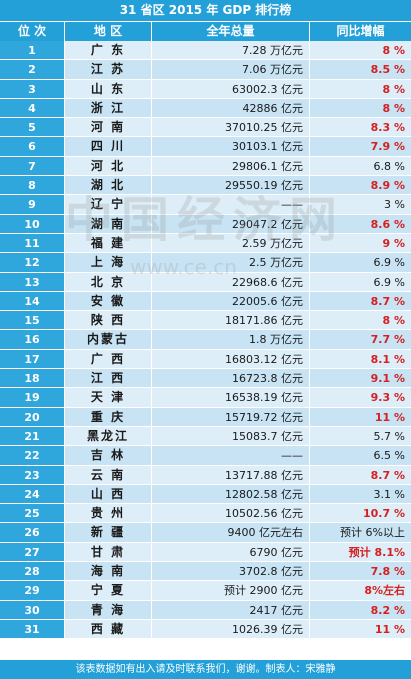 Image resolution: width=411 pixels, height=679 pixels. What do you see at coordinates (32, 397) in the screenshot?
I see `rank-cell: 19` at bounding box center [32, 397].